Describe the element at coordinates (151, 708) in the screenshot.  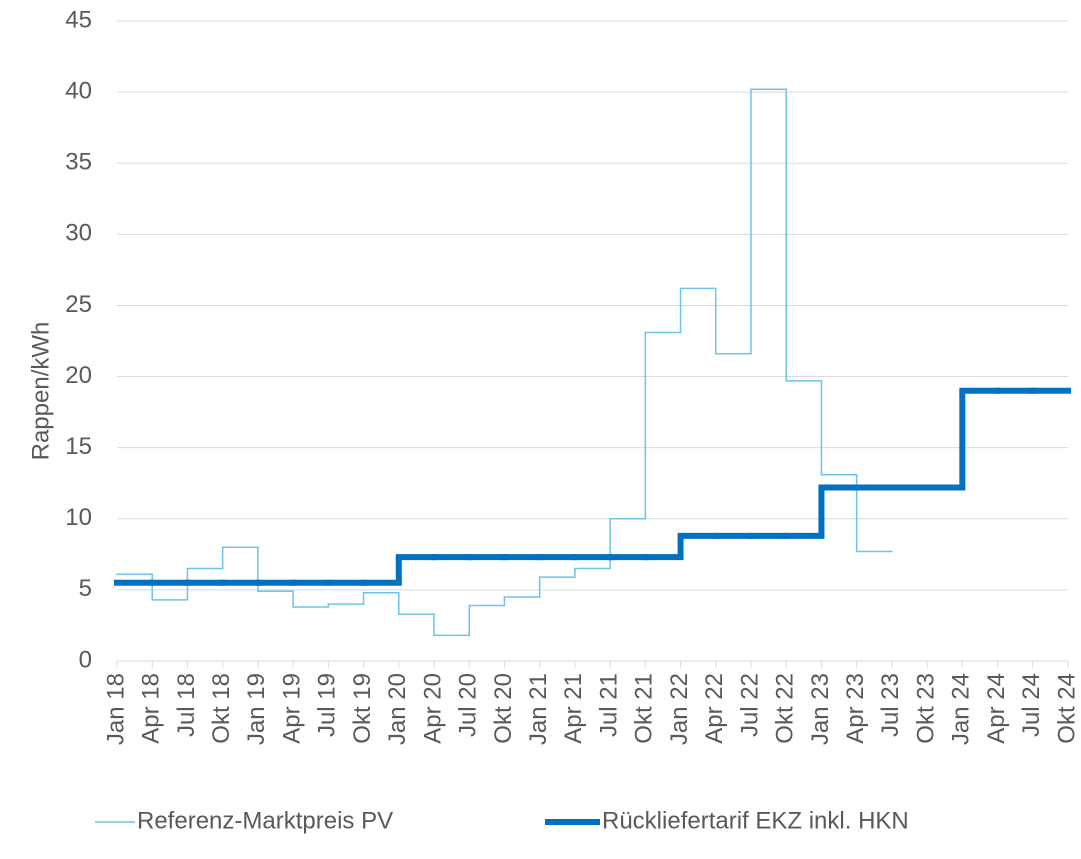
I see `x-tick-label: Apr 18` at that location.